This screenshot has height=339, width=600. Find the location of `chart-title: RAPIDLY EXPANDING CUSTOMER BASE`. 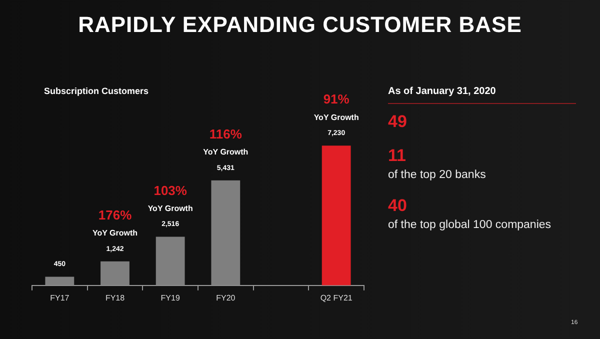

chart-title: RAPIDLY EXPANDING CUSTOMER BASE is located at coordinates (300, 25).